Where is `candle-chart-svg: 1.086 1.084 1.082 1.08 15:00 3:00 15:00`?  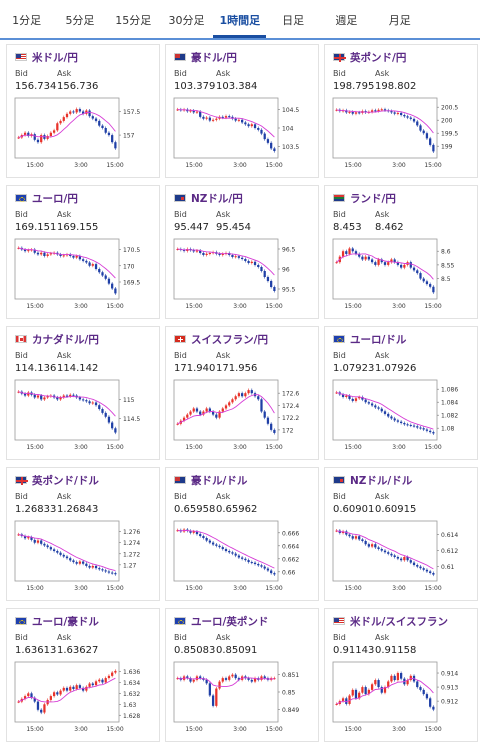
candle-chart-svg: 1.086 1.084 1.082 1.08 15:00 3:00 15:00 is located at coordinates (395, 415).